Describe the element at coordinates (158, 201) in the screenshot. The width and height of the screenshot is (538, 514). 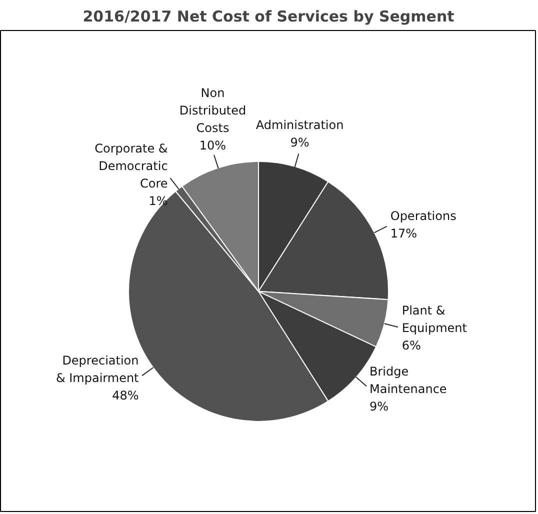
I see `data-label: 1%` at that location.